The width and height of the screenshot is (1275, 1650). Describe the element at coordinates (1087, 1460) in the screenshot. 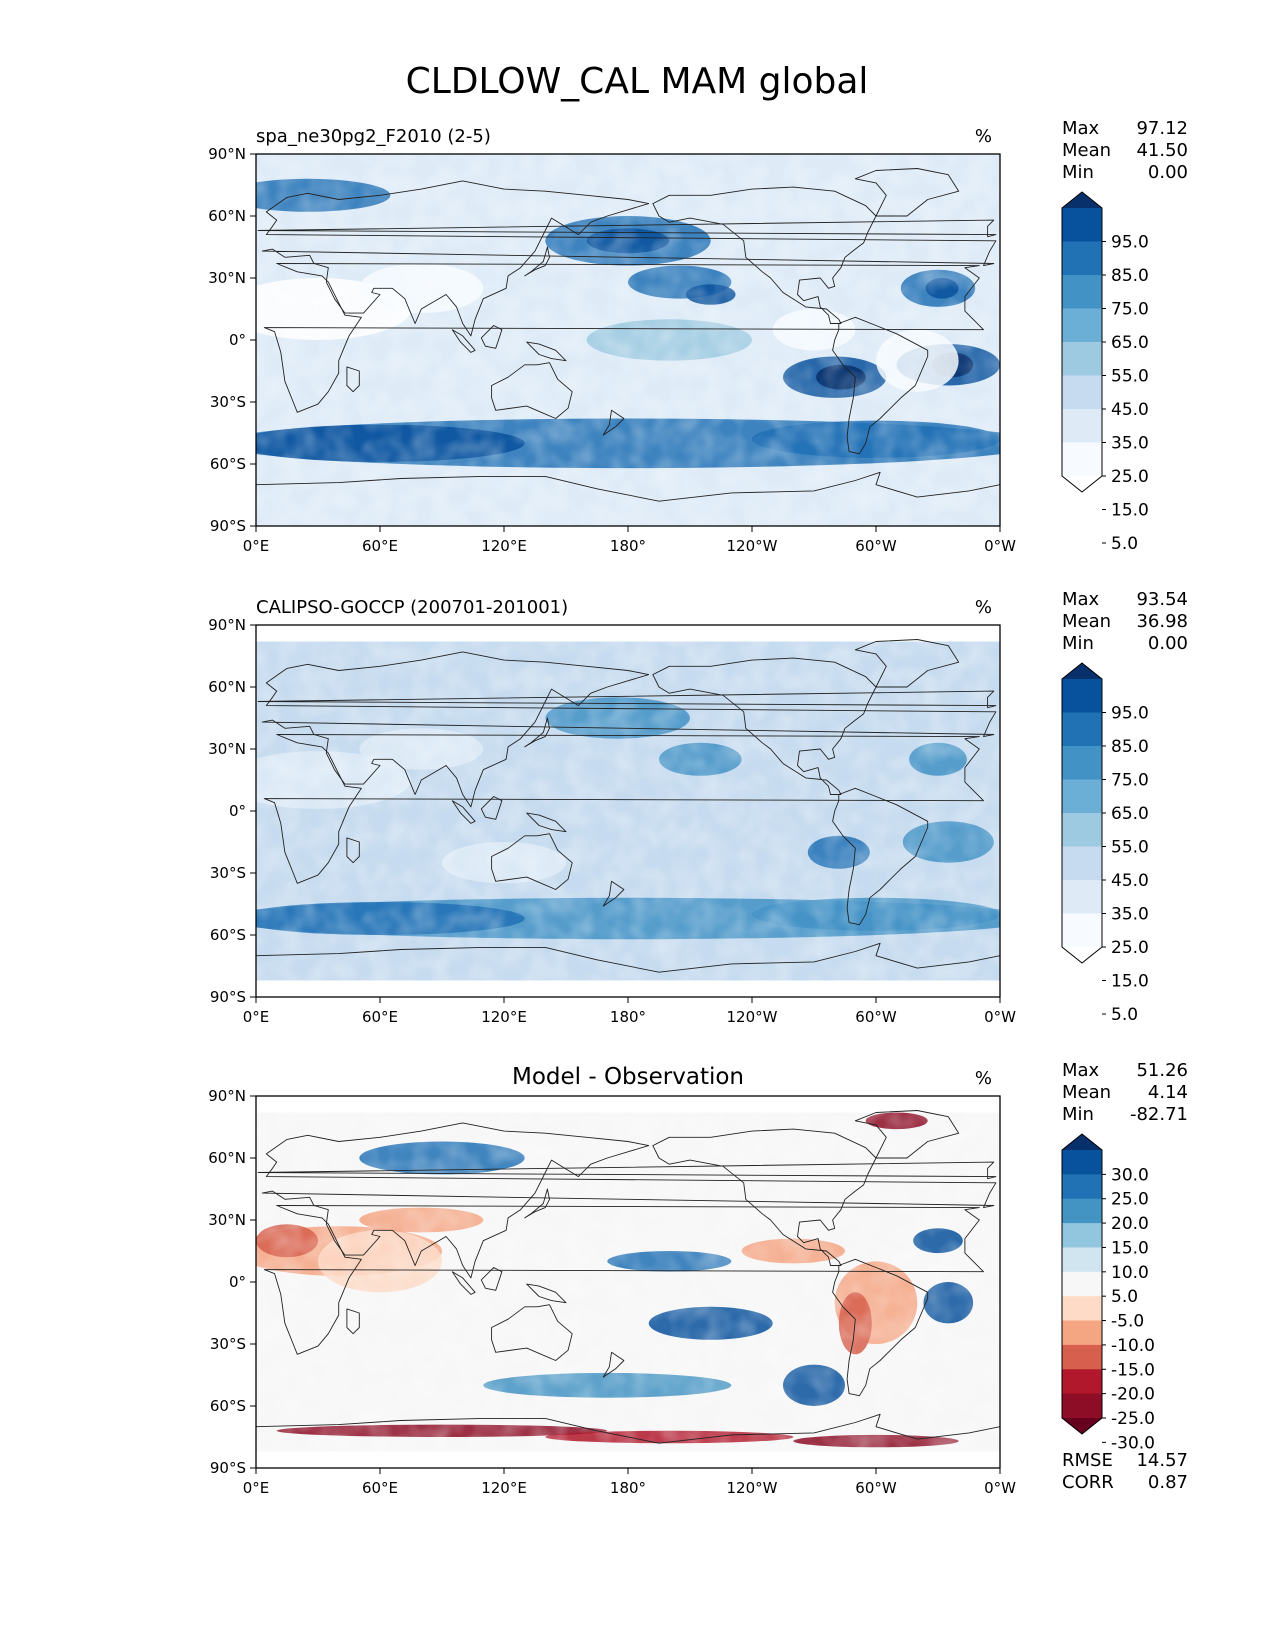

I see `metric-label: RMSE` at that location.